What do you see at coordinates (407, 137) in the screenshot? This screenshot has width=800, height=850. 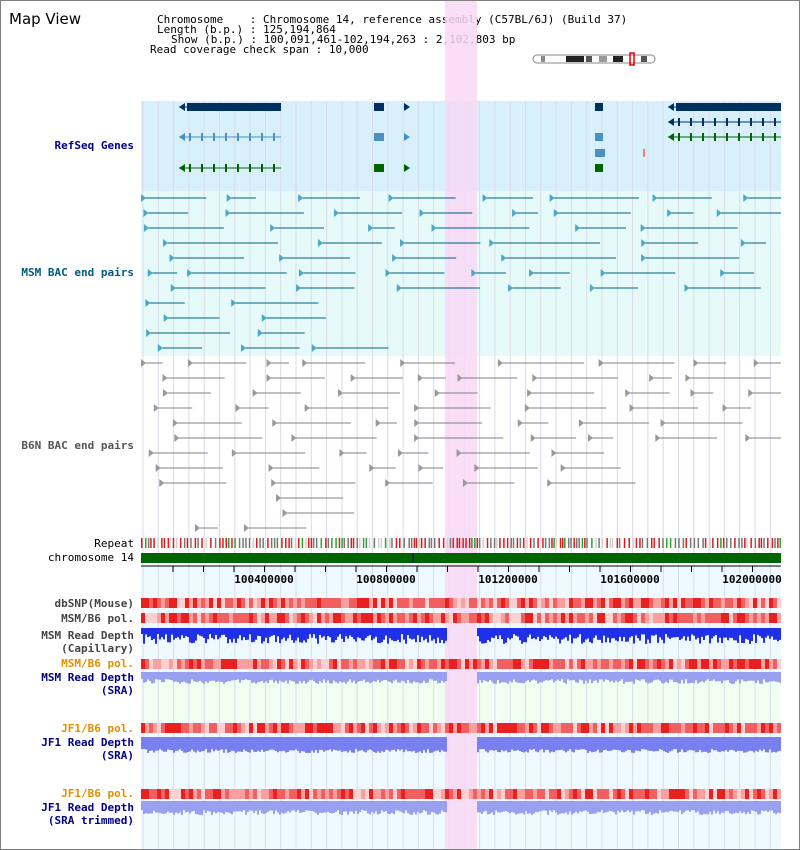 I see `refseq-strand` at bounding box center [407, 137].